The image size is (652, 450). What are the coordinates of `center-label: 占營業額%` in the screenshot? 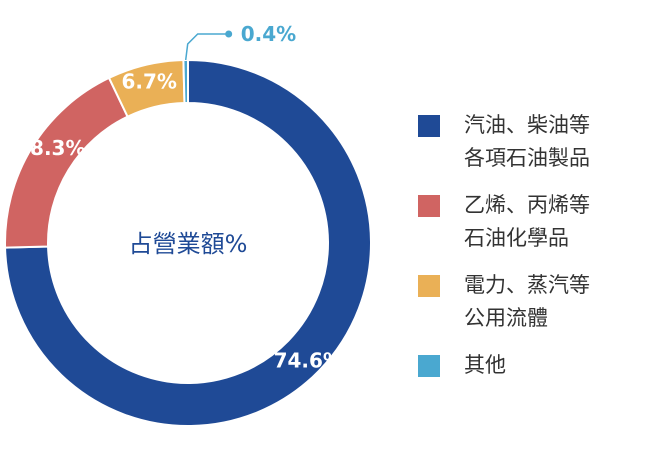 It's located at (188, 244).